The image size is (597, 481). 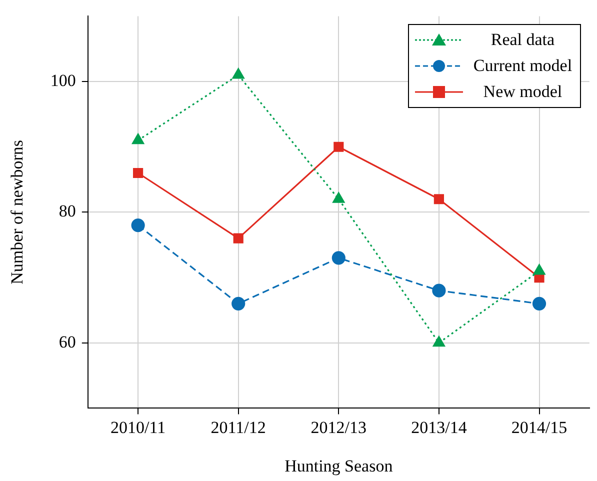 I want to click on y-tick-label: 60, so click(x=67, y=342).